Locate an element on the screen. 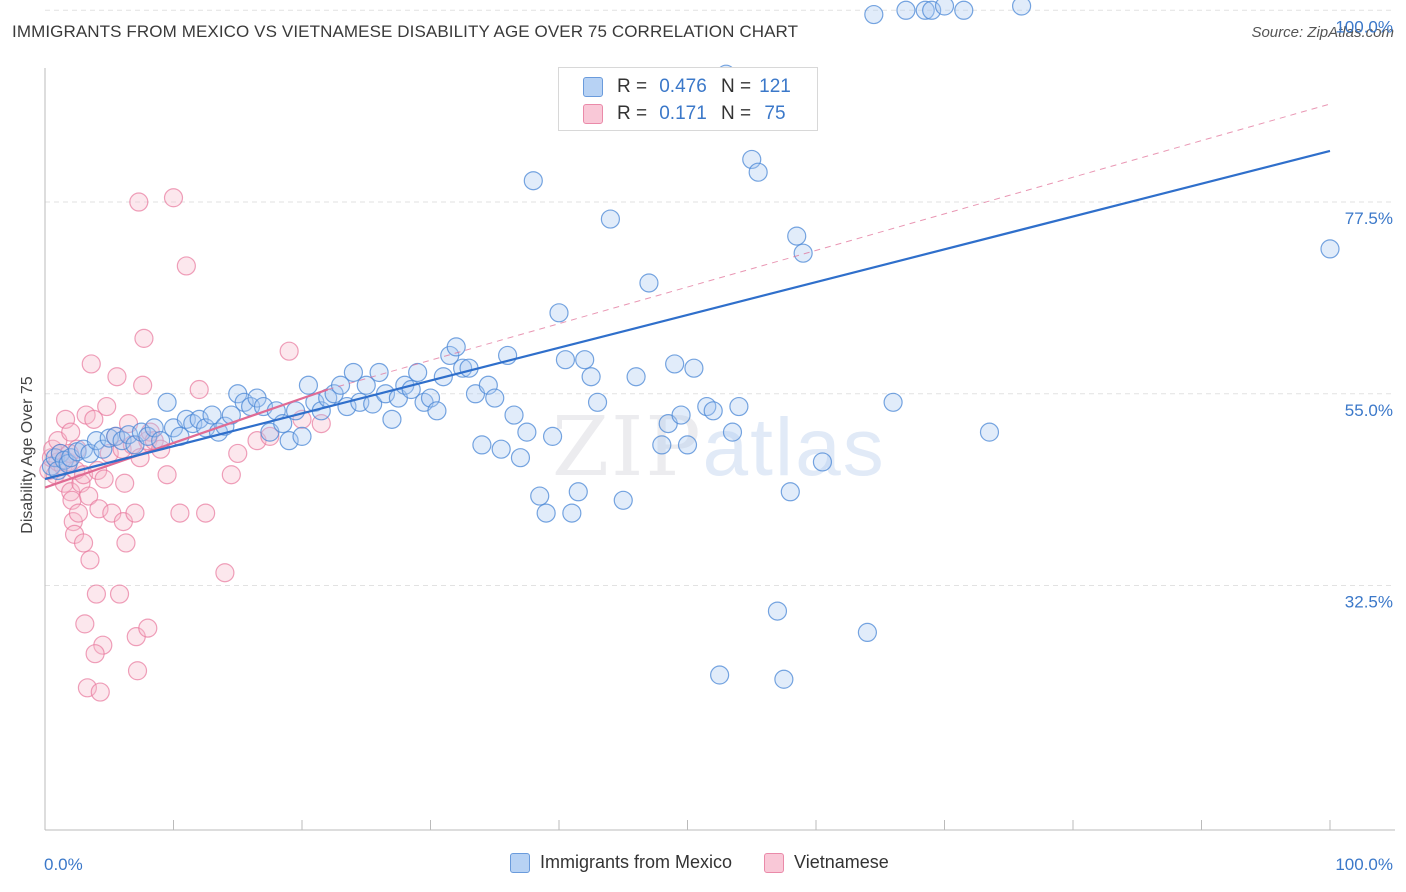 The image size is (1406, 892). y-tick-label: 100.0% is located at coordinates (1364, 26).